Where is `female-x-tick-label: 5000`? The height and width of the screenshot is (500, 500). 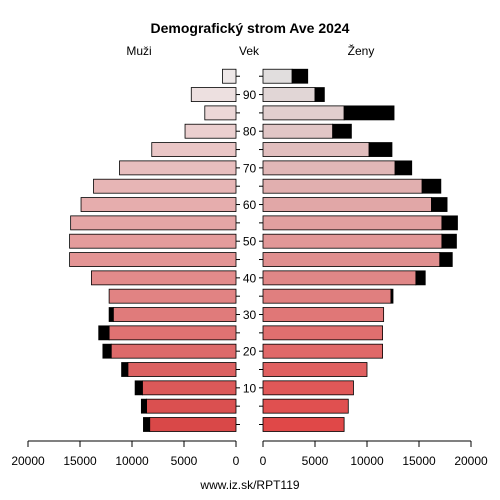 female-x-tick-label: 5000 is located at coordinates (315, 461).